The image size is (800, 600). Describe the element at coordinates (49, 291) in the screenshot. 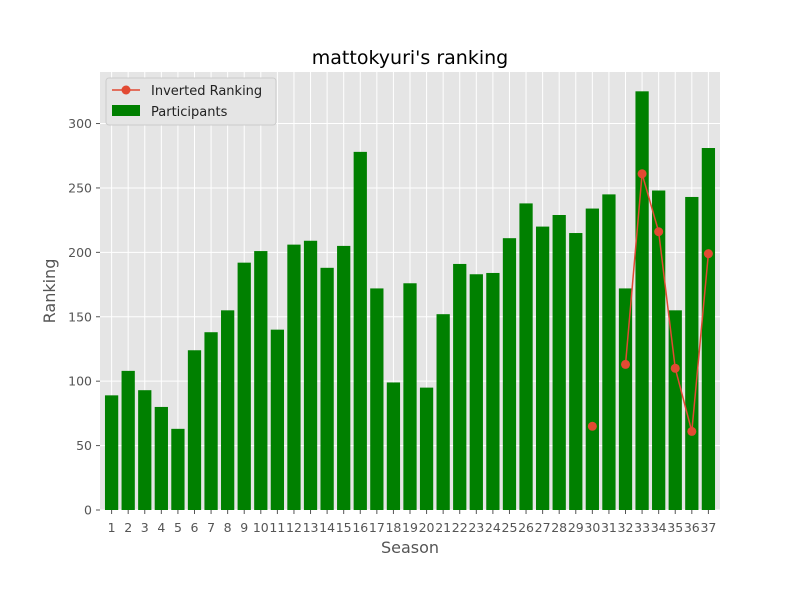

I see `y-axis-label: Ranking` at that location.